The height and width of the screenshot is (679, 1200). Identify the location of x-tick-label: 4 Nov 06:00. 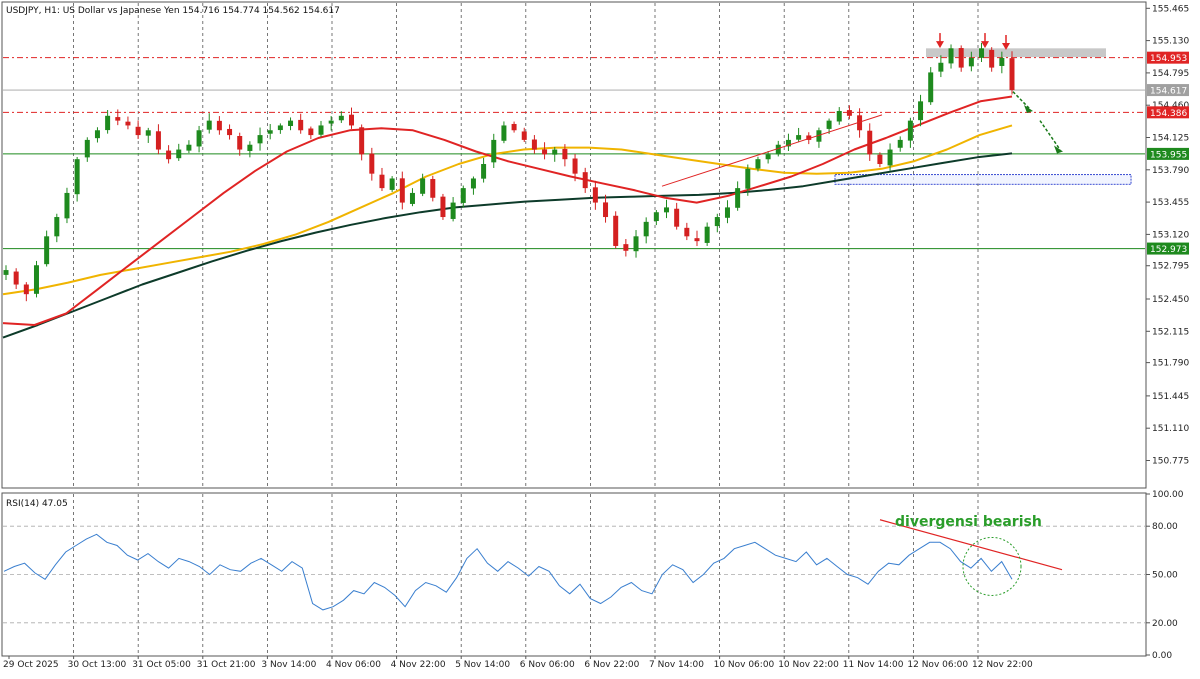
(353, 665).